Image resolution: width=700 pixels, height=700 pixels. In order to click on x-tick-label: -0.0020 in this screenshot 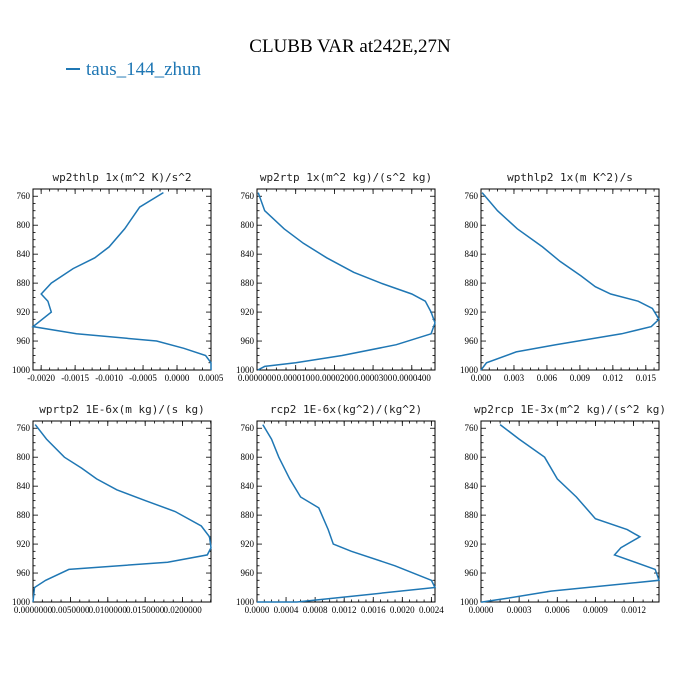, I will do `click(41, 378)`.